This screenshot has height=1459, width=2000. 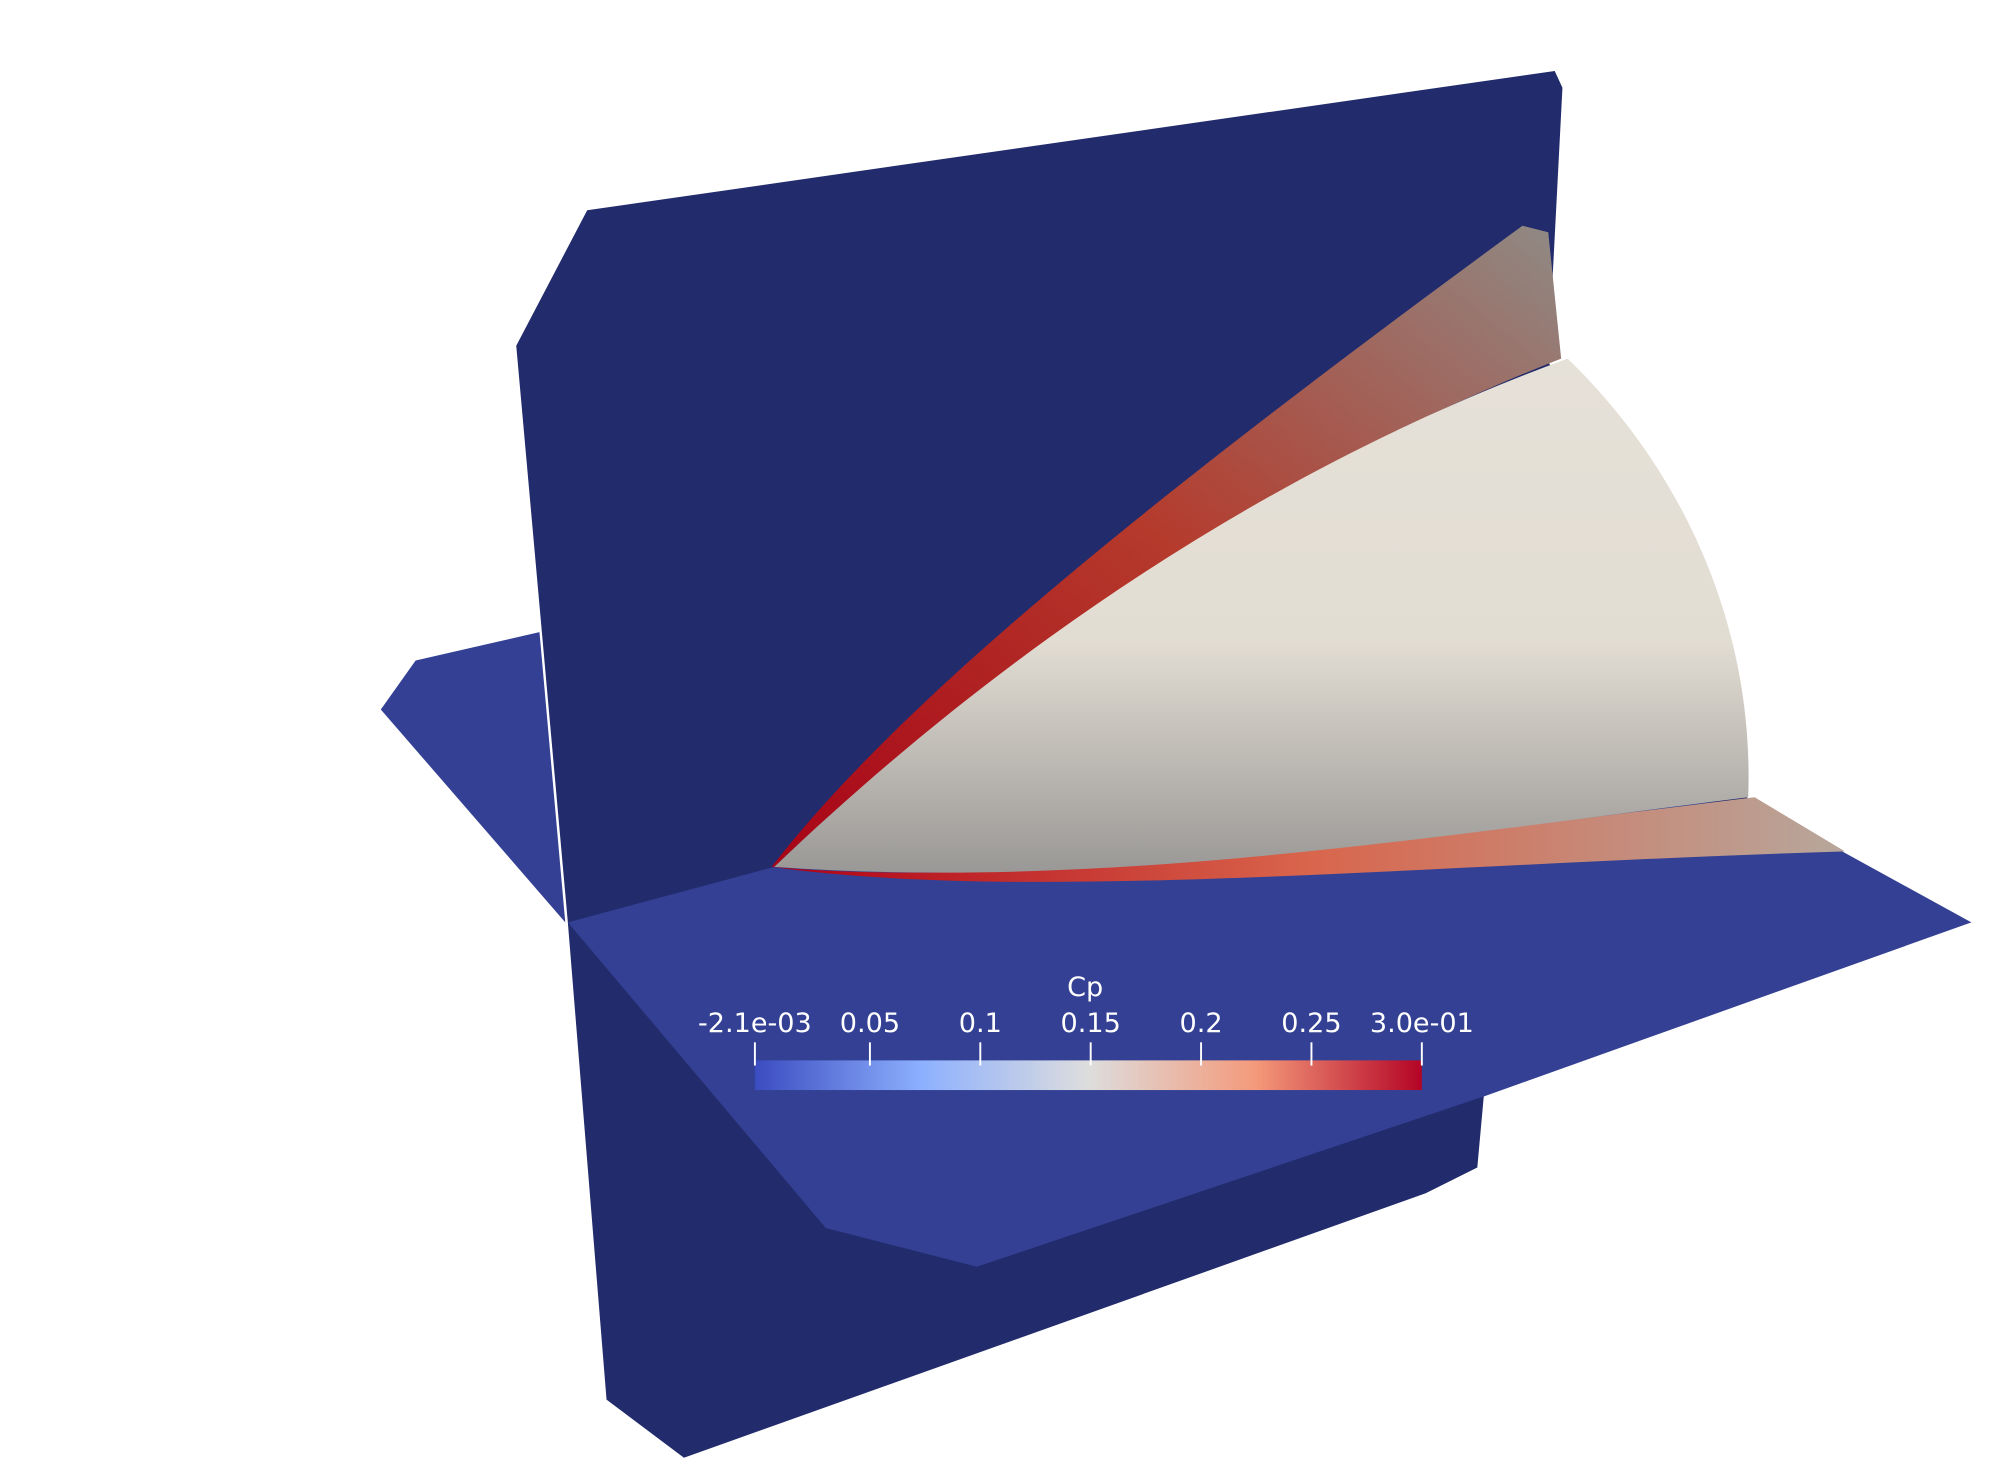 I want to click on pressure-band-bottom, so click(x=1308, y=839).